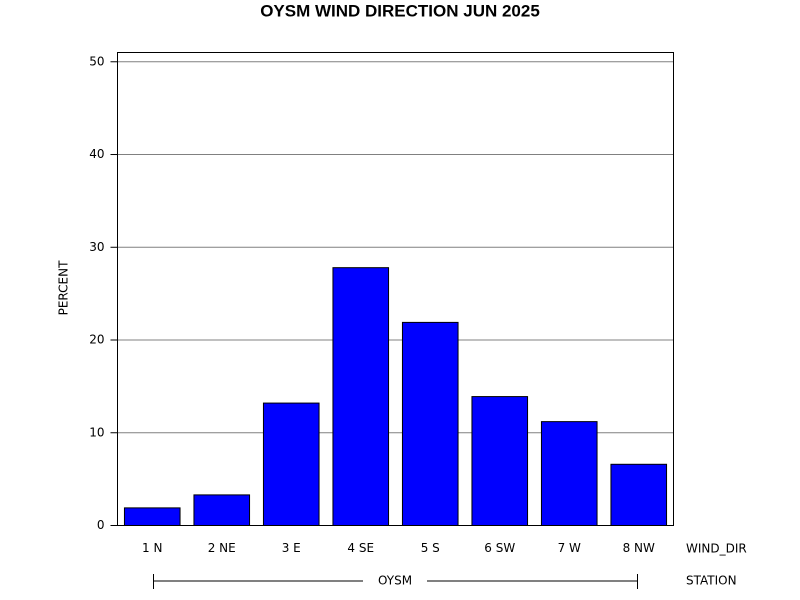 This screenshot has height=600, width=800. Describe the element at coordinates (291, 548) in the screenshot. I see `x-tick-label: 3 E` at that location.